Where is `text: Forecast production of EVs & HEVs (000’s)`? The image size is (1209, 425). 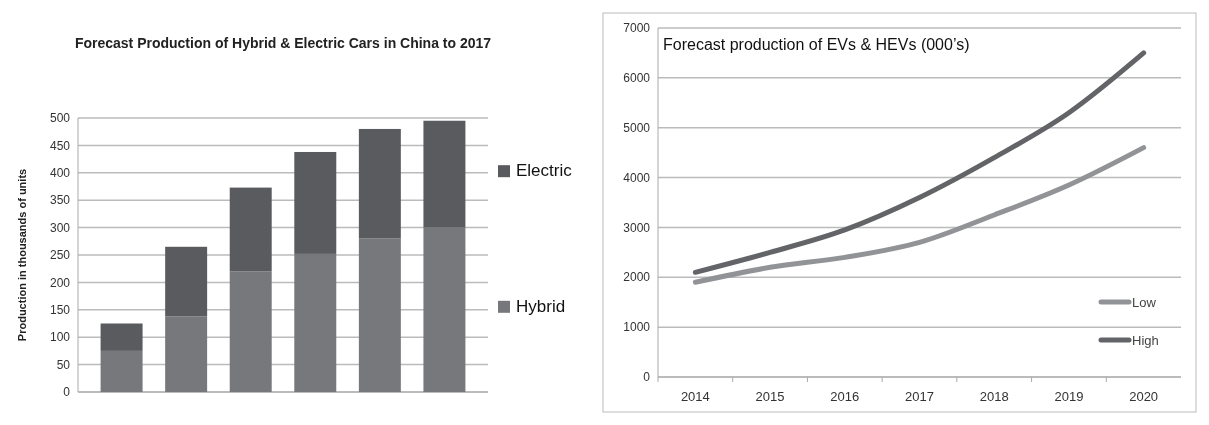 text: Forecast production of EVs & HEVs (000’s) is located at coordinates (816, 44).